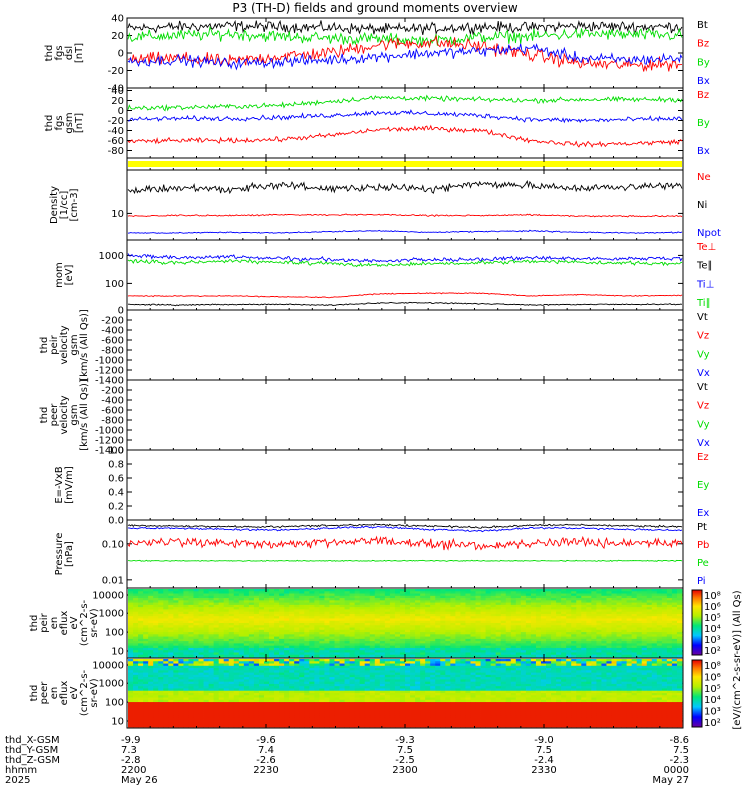 The image size is (750, 800). Describe the element at coordinates (405, 27) in the screenshot. I see `series-fgs_dsl-Bt` at that location.